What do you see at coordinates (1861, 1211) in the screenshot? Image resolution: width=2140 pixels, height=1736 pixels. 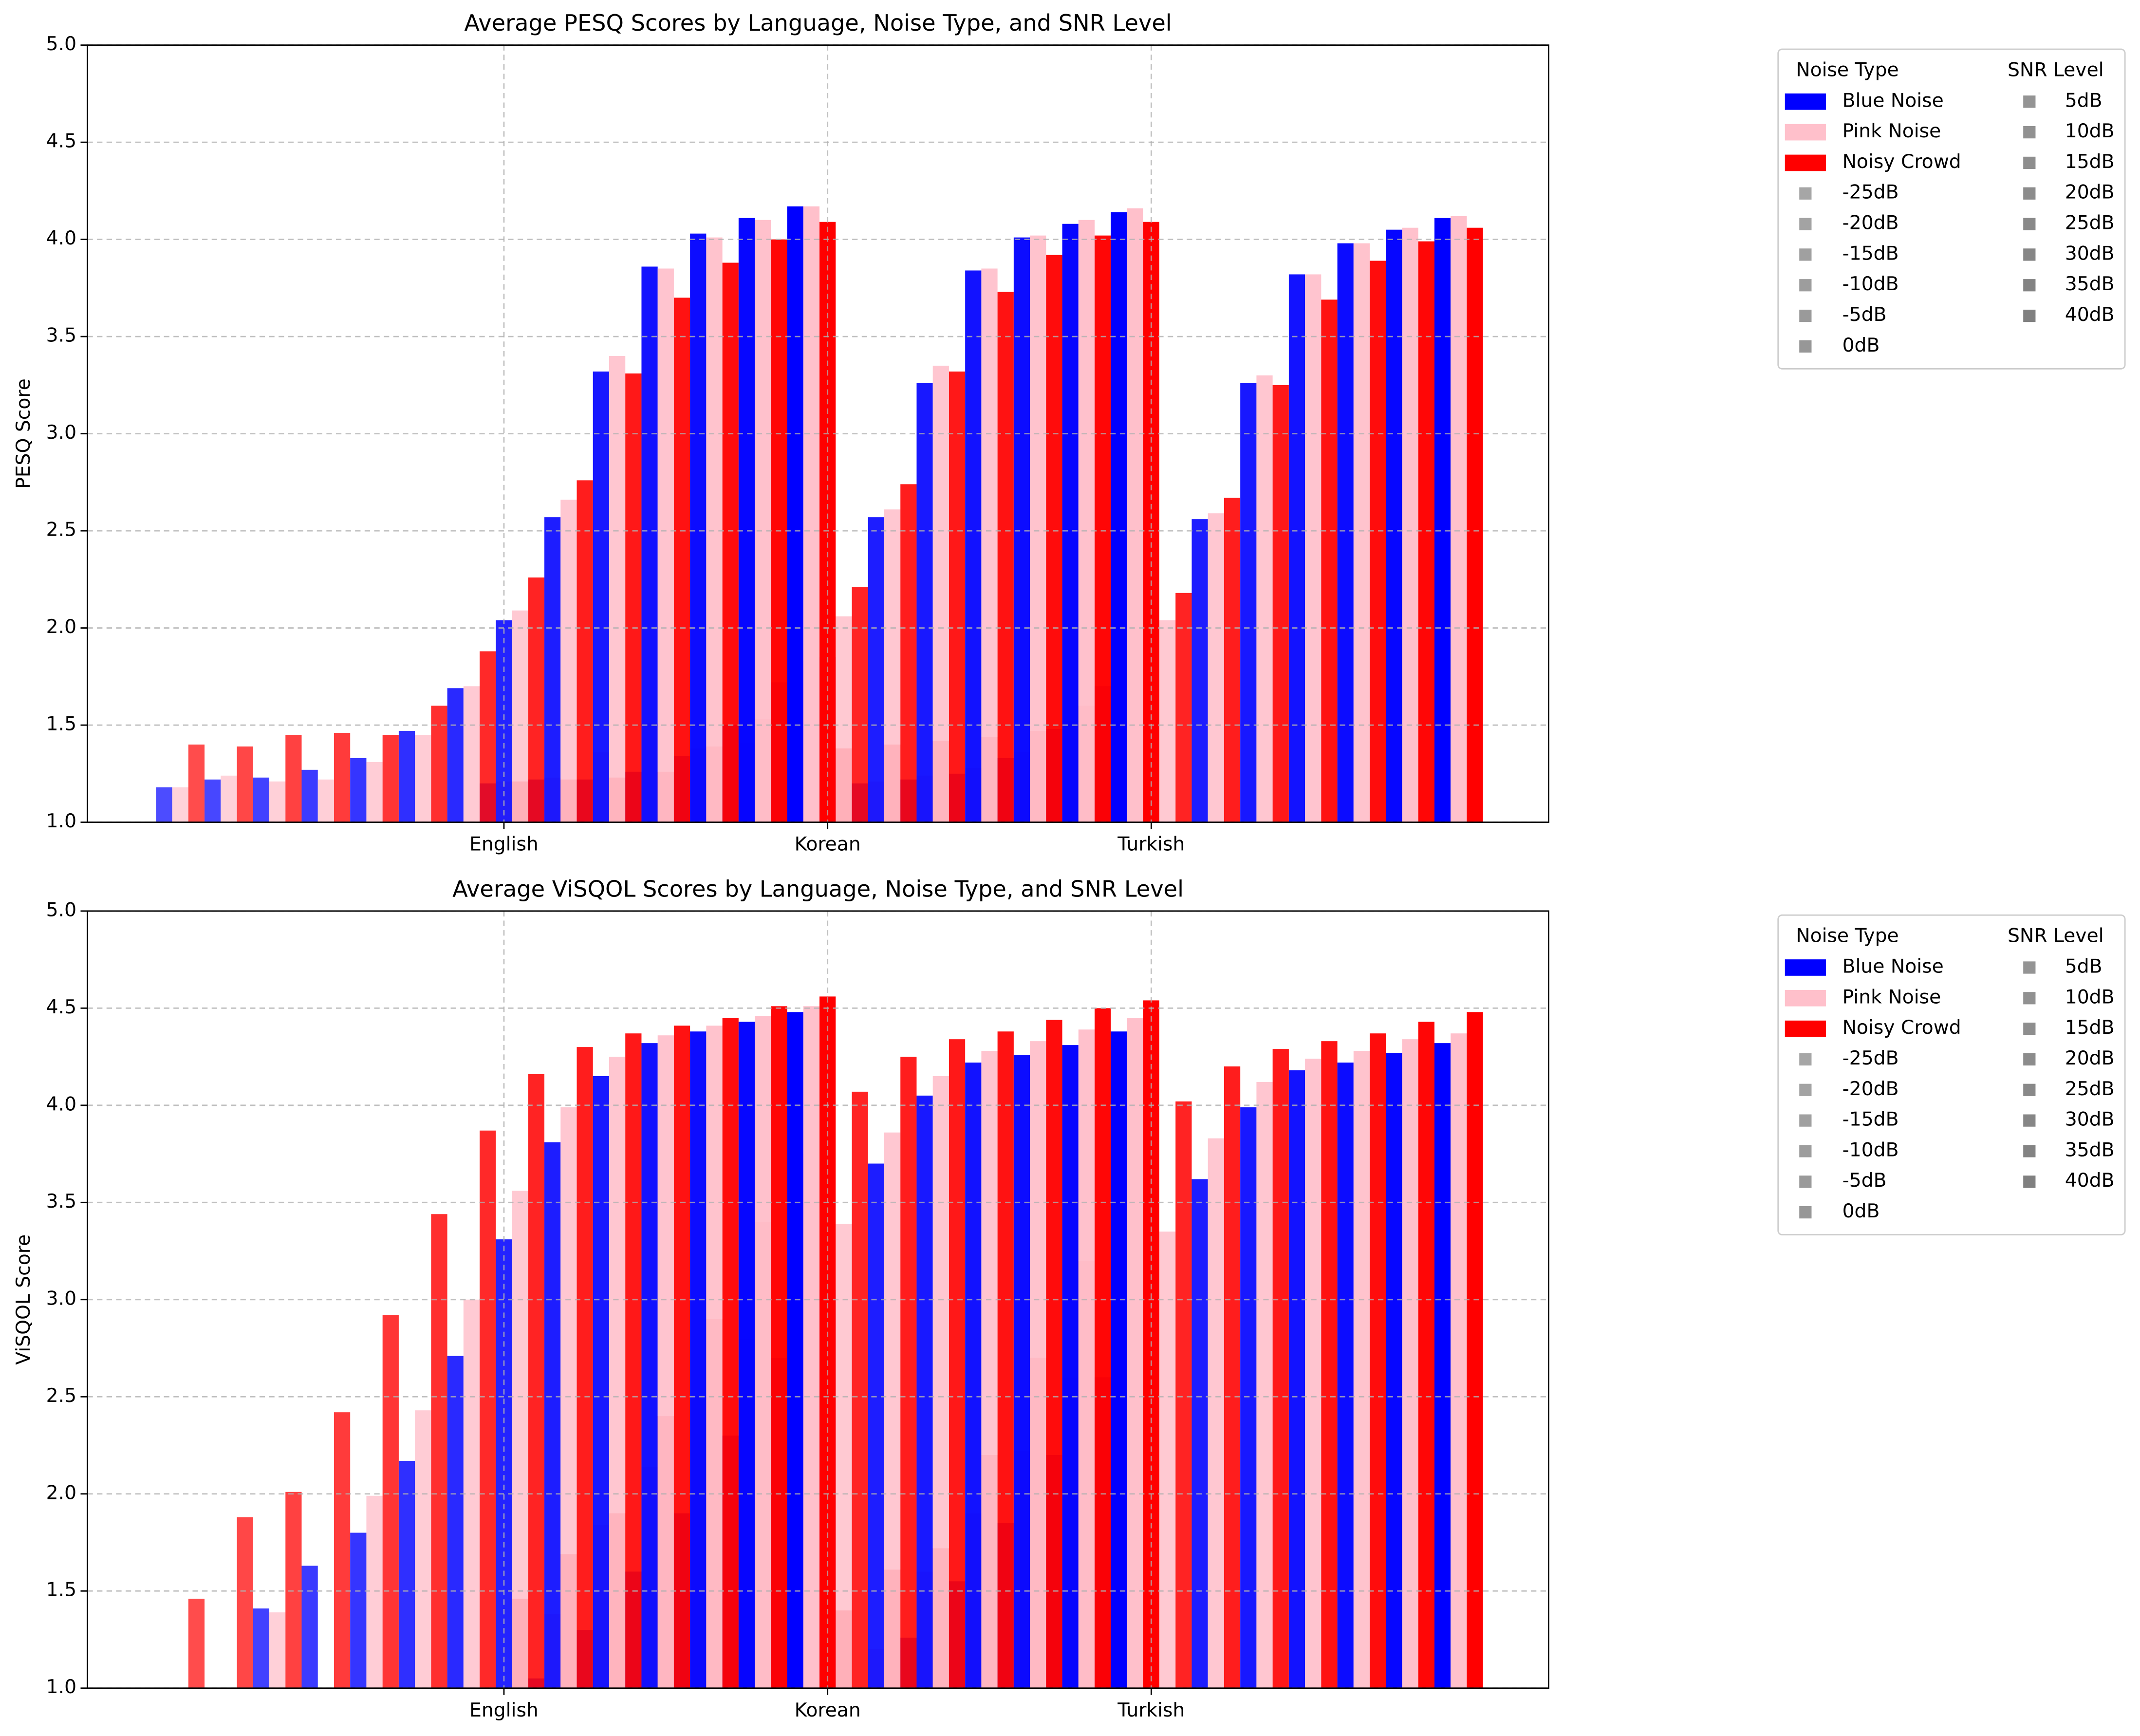 I see `legend-label: 0dB` at bounding box center [1861, 1211].